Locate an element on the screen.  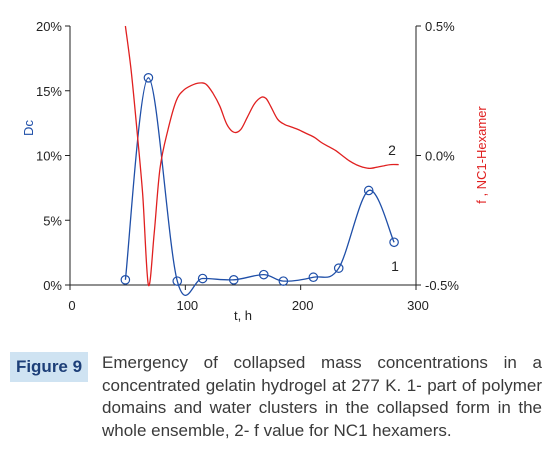
y-left-tick-label: 5% is located at coordinates (52, 220).